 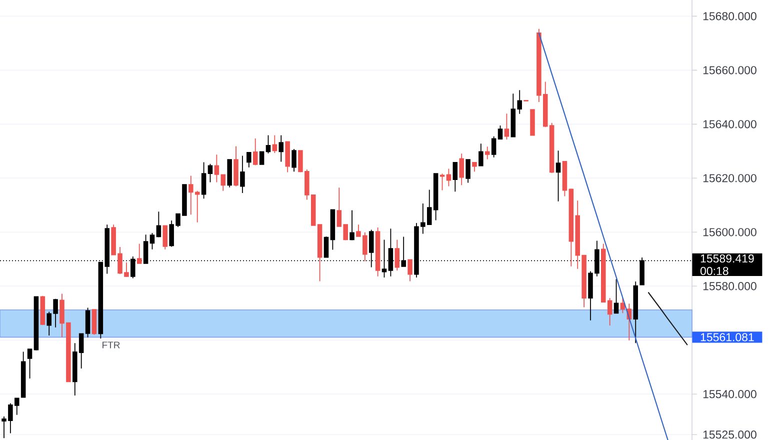 What do you see at coordinates (729, 124) in the screenshot?
I see `y-tick-label: 15640.000` at bounding box center [729, 124].